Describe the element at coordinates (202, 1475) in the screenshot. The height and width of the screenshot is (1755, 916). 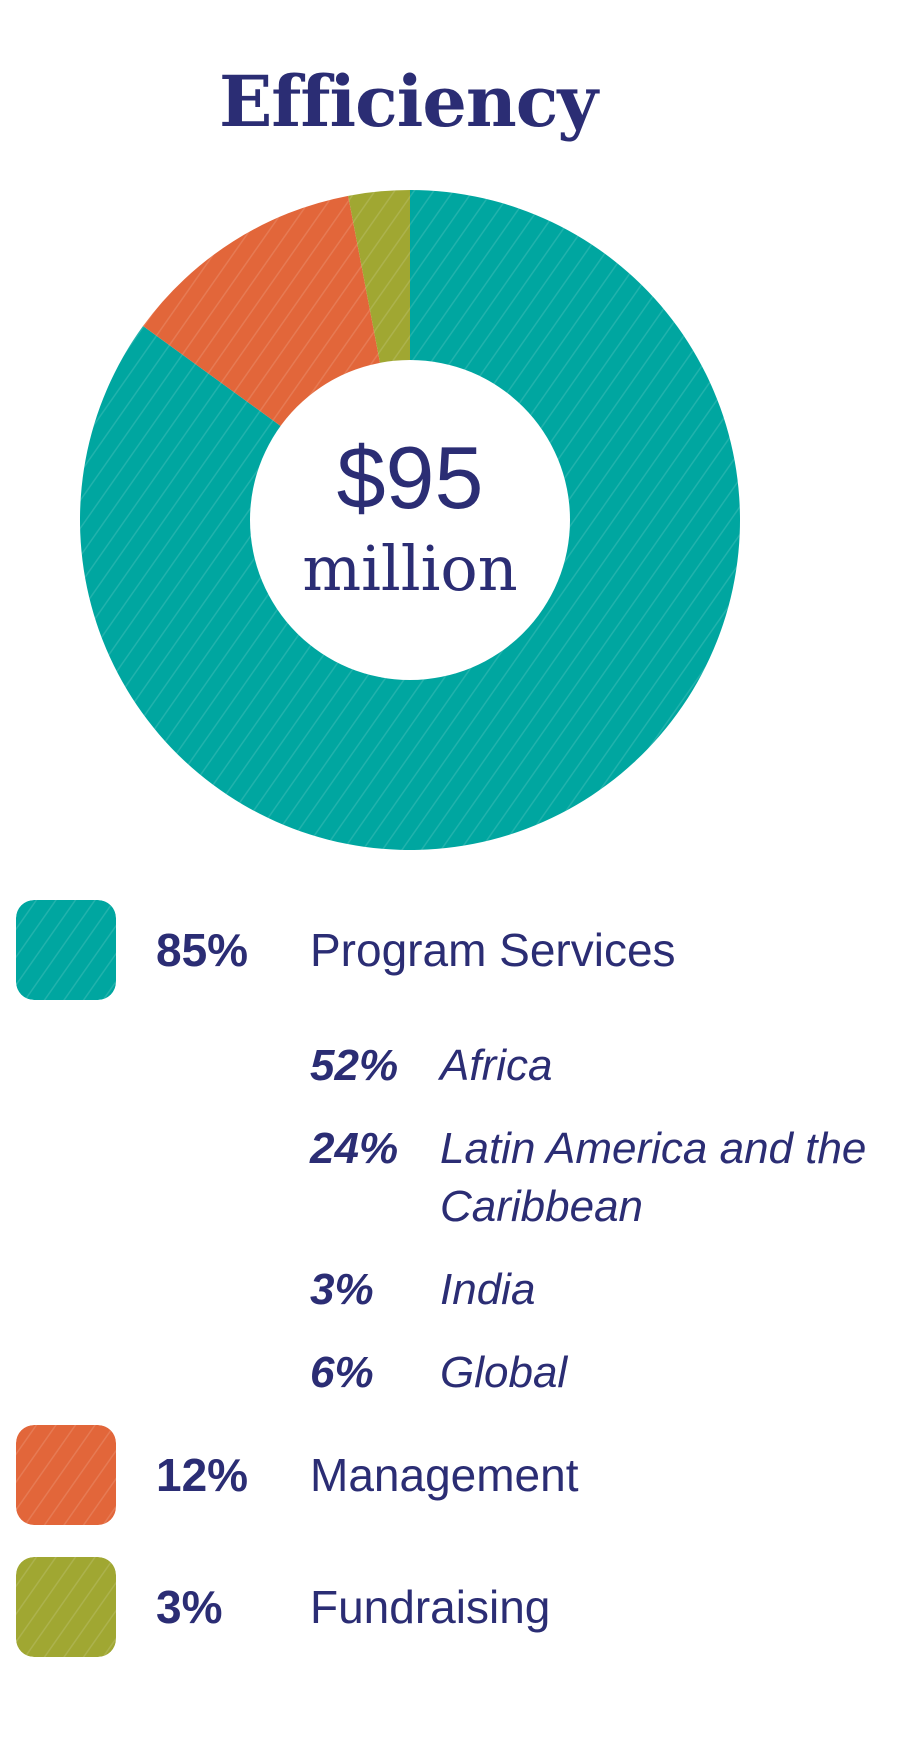
I see `legend-pct: 12%` at that location.